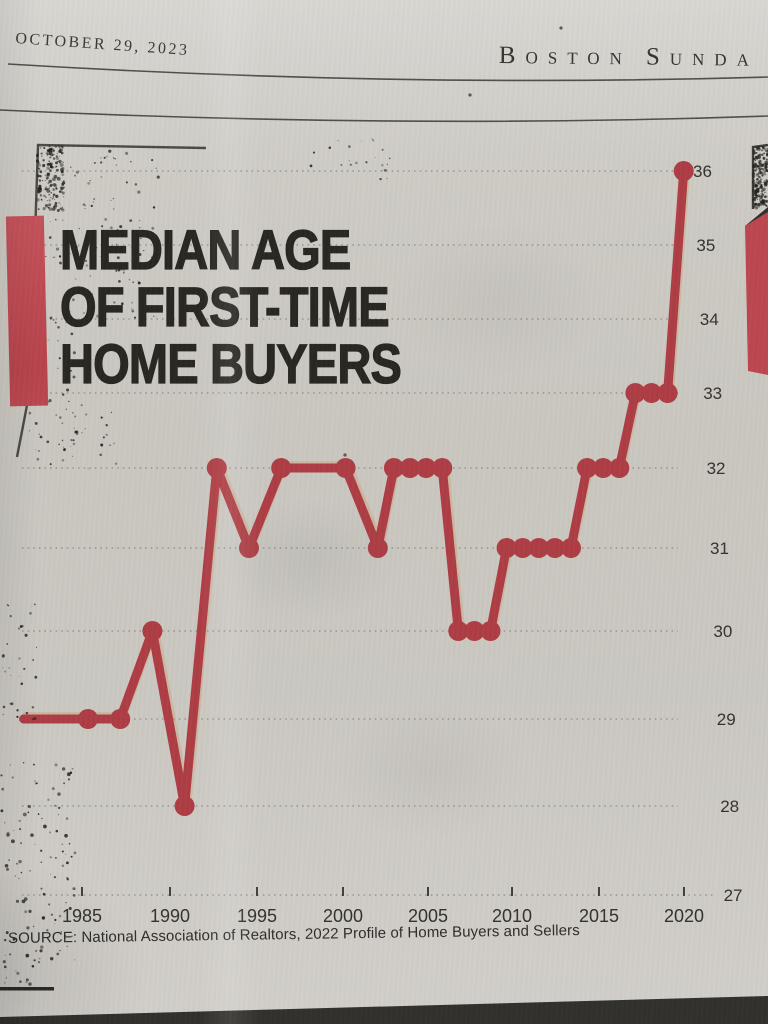 This screenshot has height=1024, width=768. Describe the element at coordinates (716, 468) in the screenshot. I see `y-axis-label: 32` at that location.